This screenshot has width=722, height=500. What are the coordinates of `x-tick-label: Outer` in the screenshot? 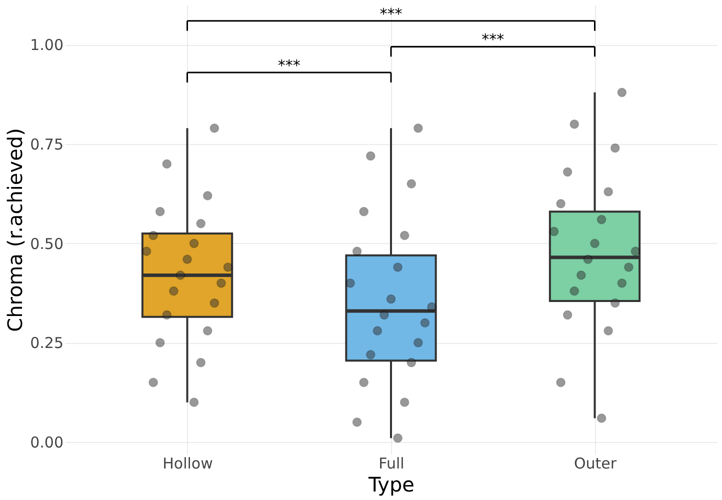 It's located at (596, 463).